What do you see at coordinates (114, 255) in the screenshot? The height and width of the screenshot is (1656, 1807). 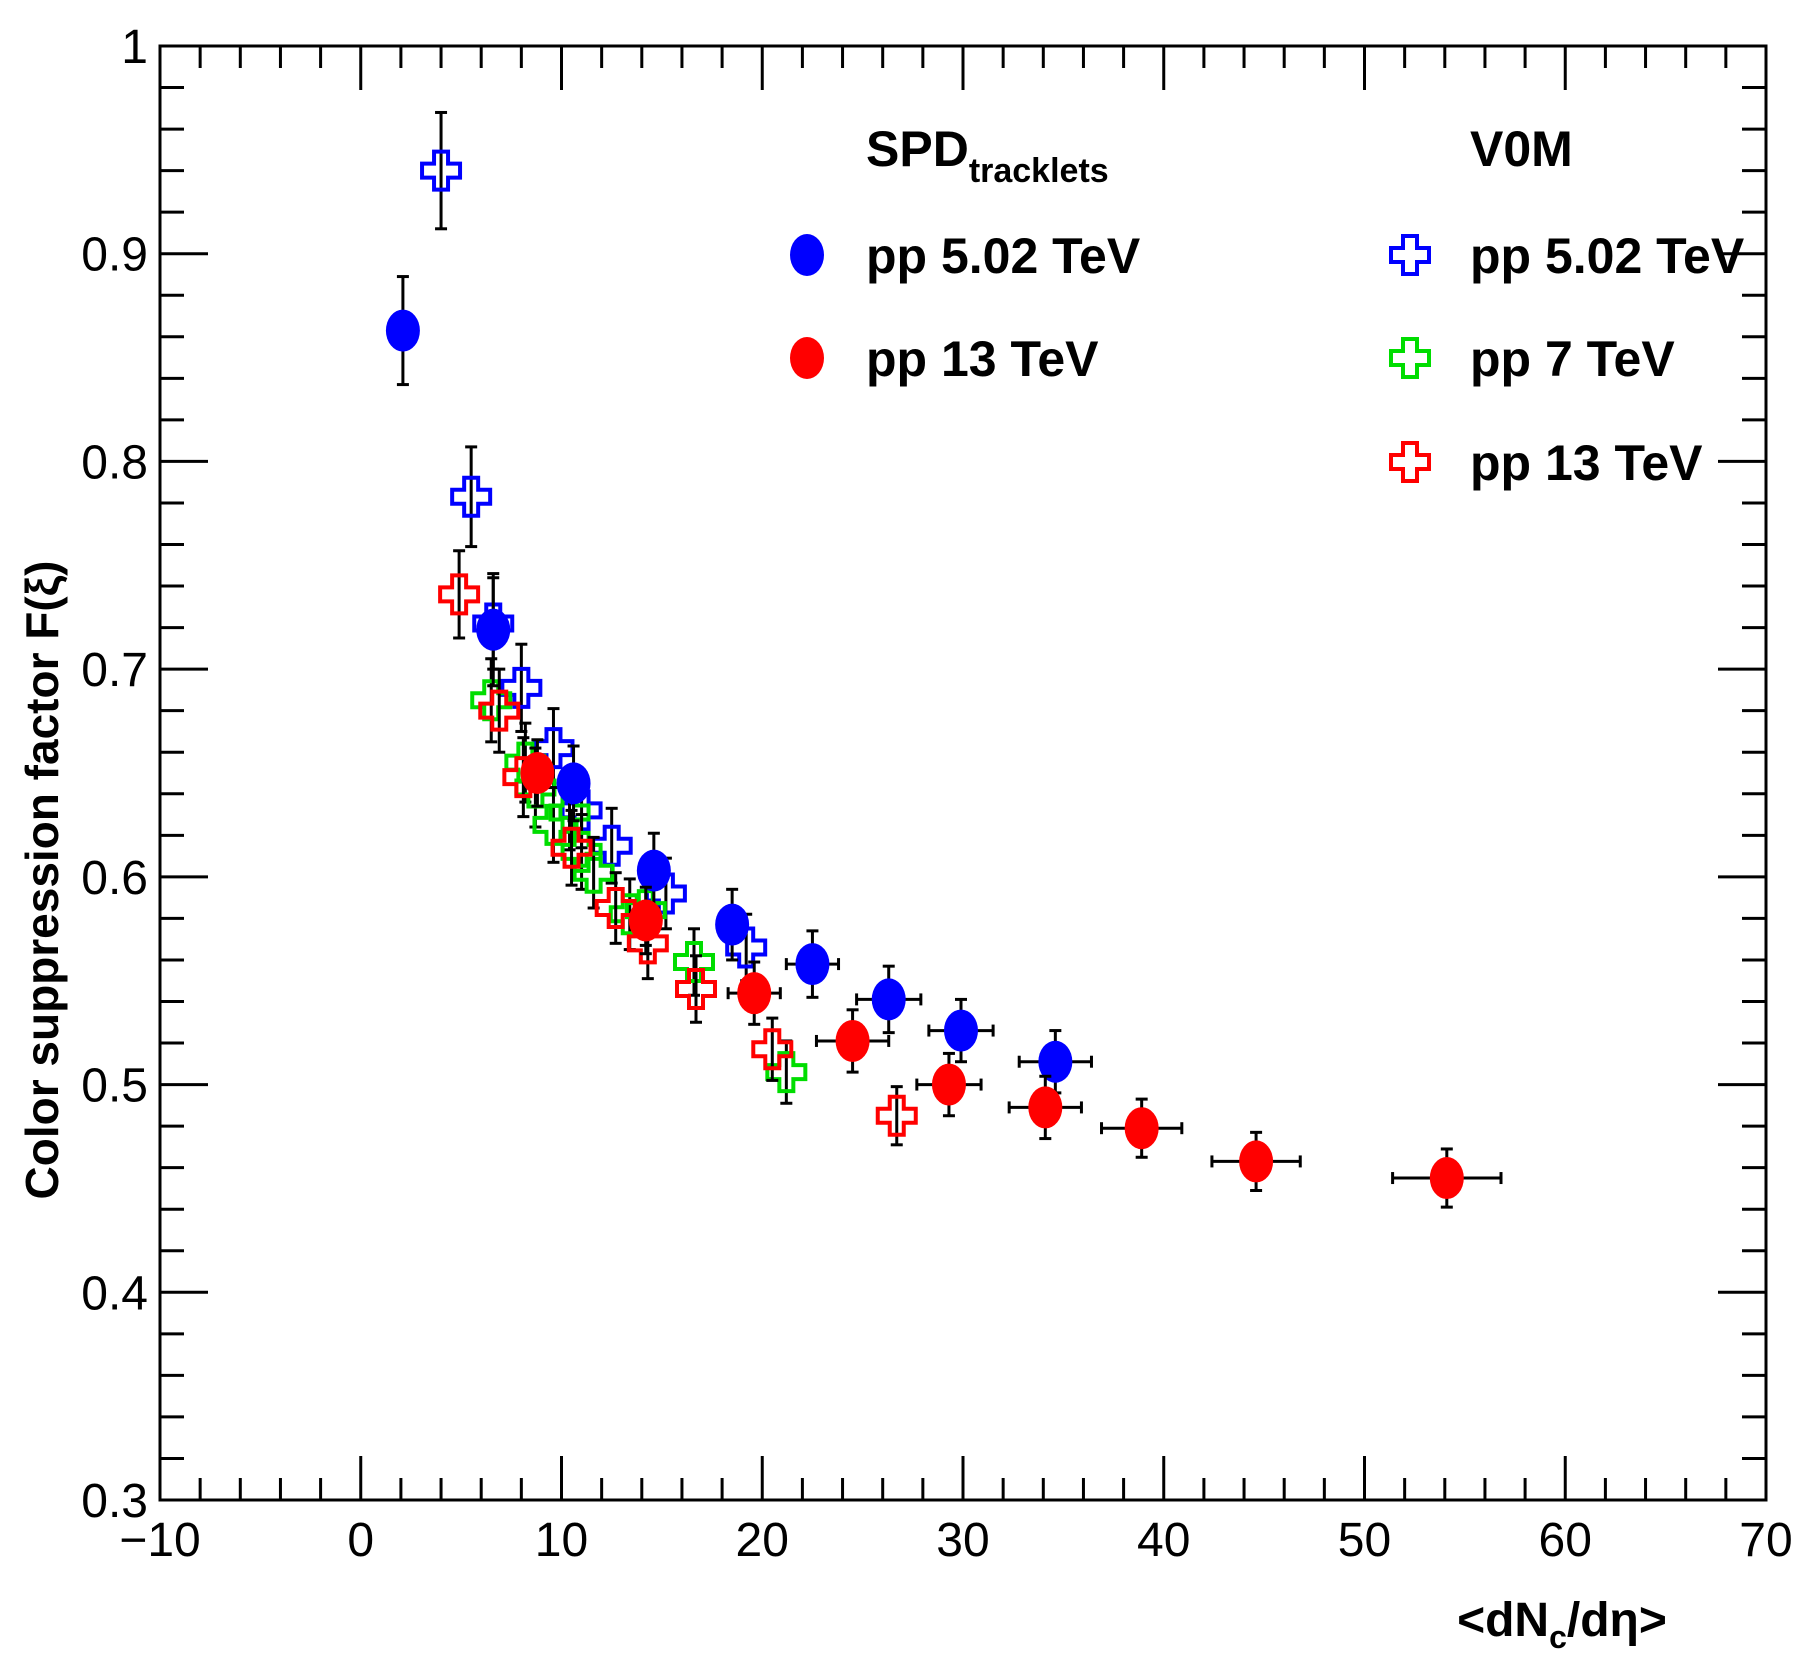 I see `y-tick-label: 0.9` at bounding box center [114, 255].